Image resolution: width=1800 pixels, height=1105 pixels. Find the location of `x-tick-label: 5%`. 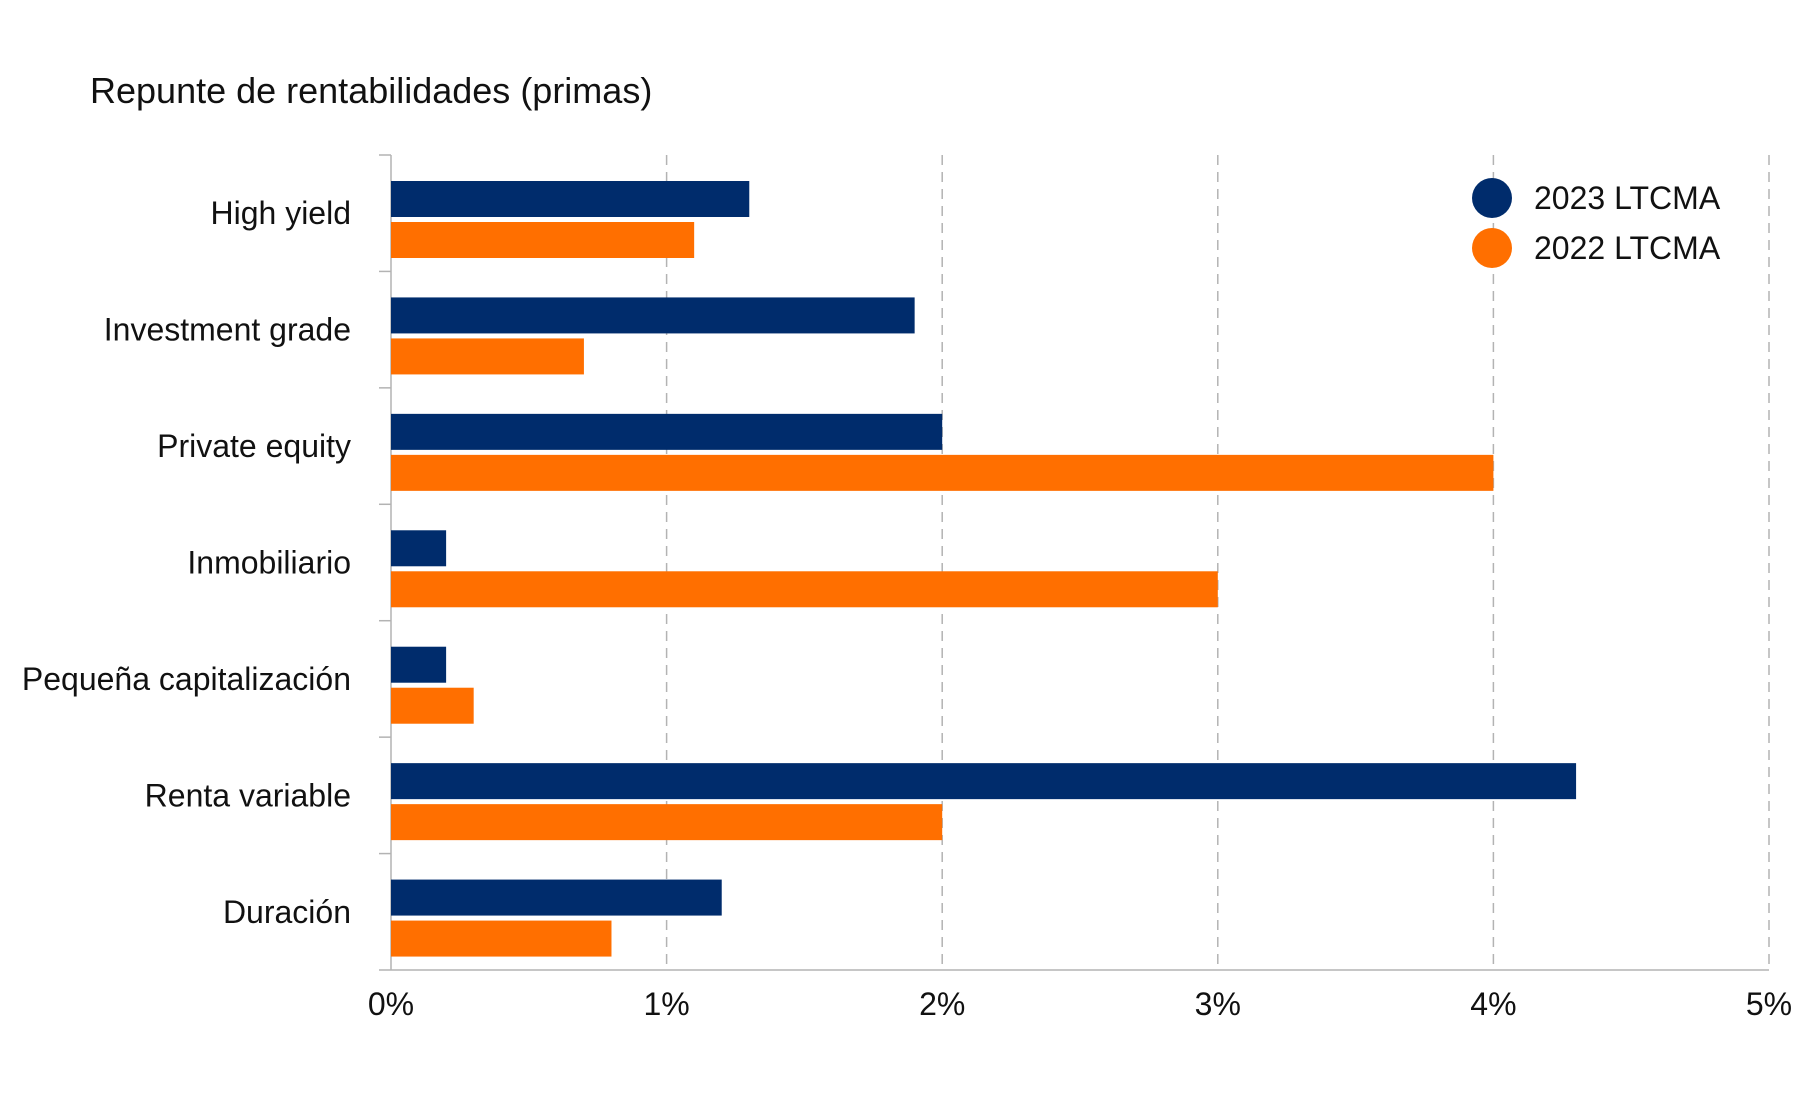

x-tick-label: 5% is located at coordinates (1769, 1004).